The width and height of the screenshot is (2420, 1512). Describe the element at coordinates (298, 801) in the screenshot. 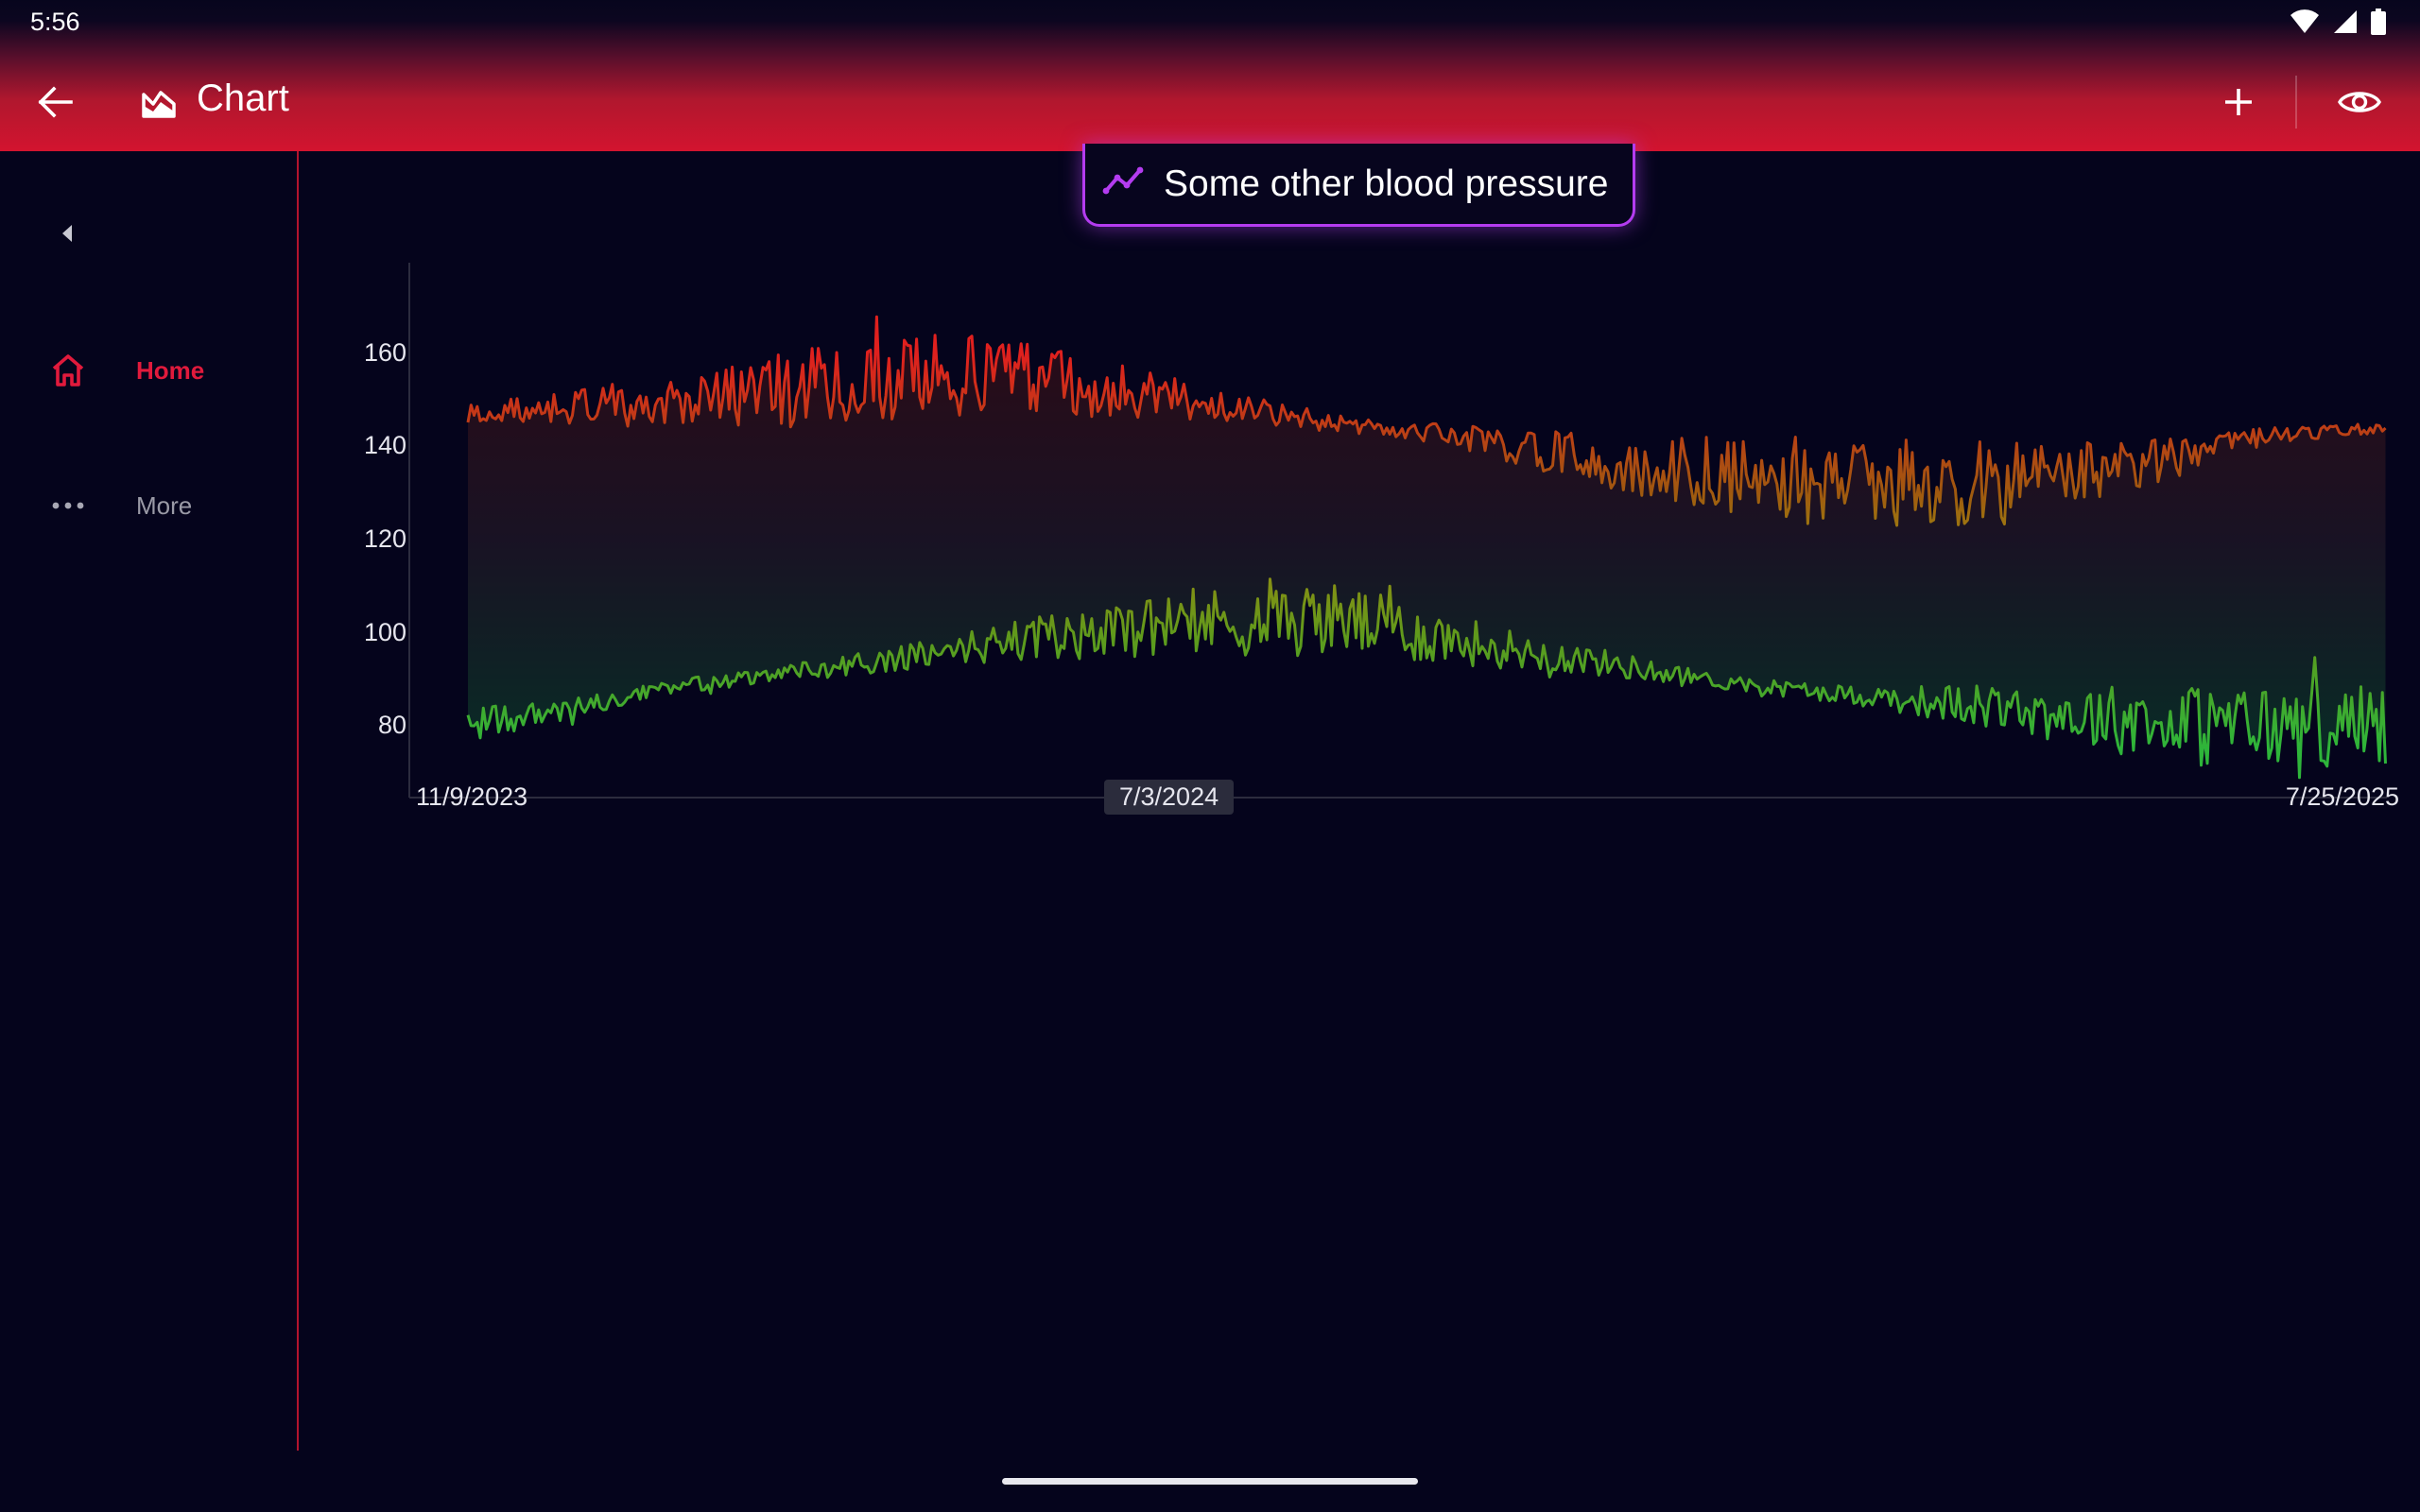

I see `rail-divider` at that location.